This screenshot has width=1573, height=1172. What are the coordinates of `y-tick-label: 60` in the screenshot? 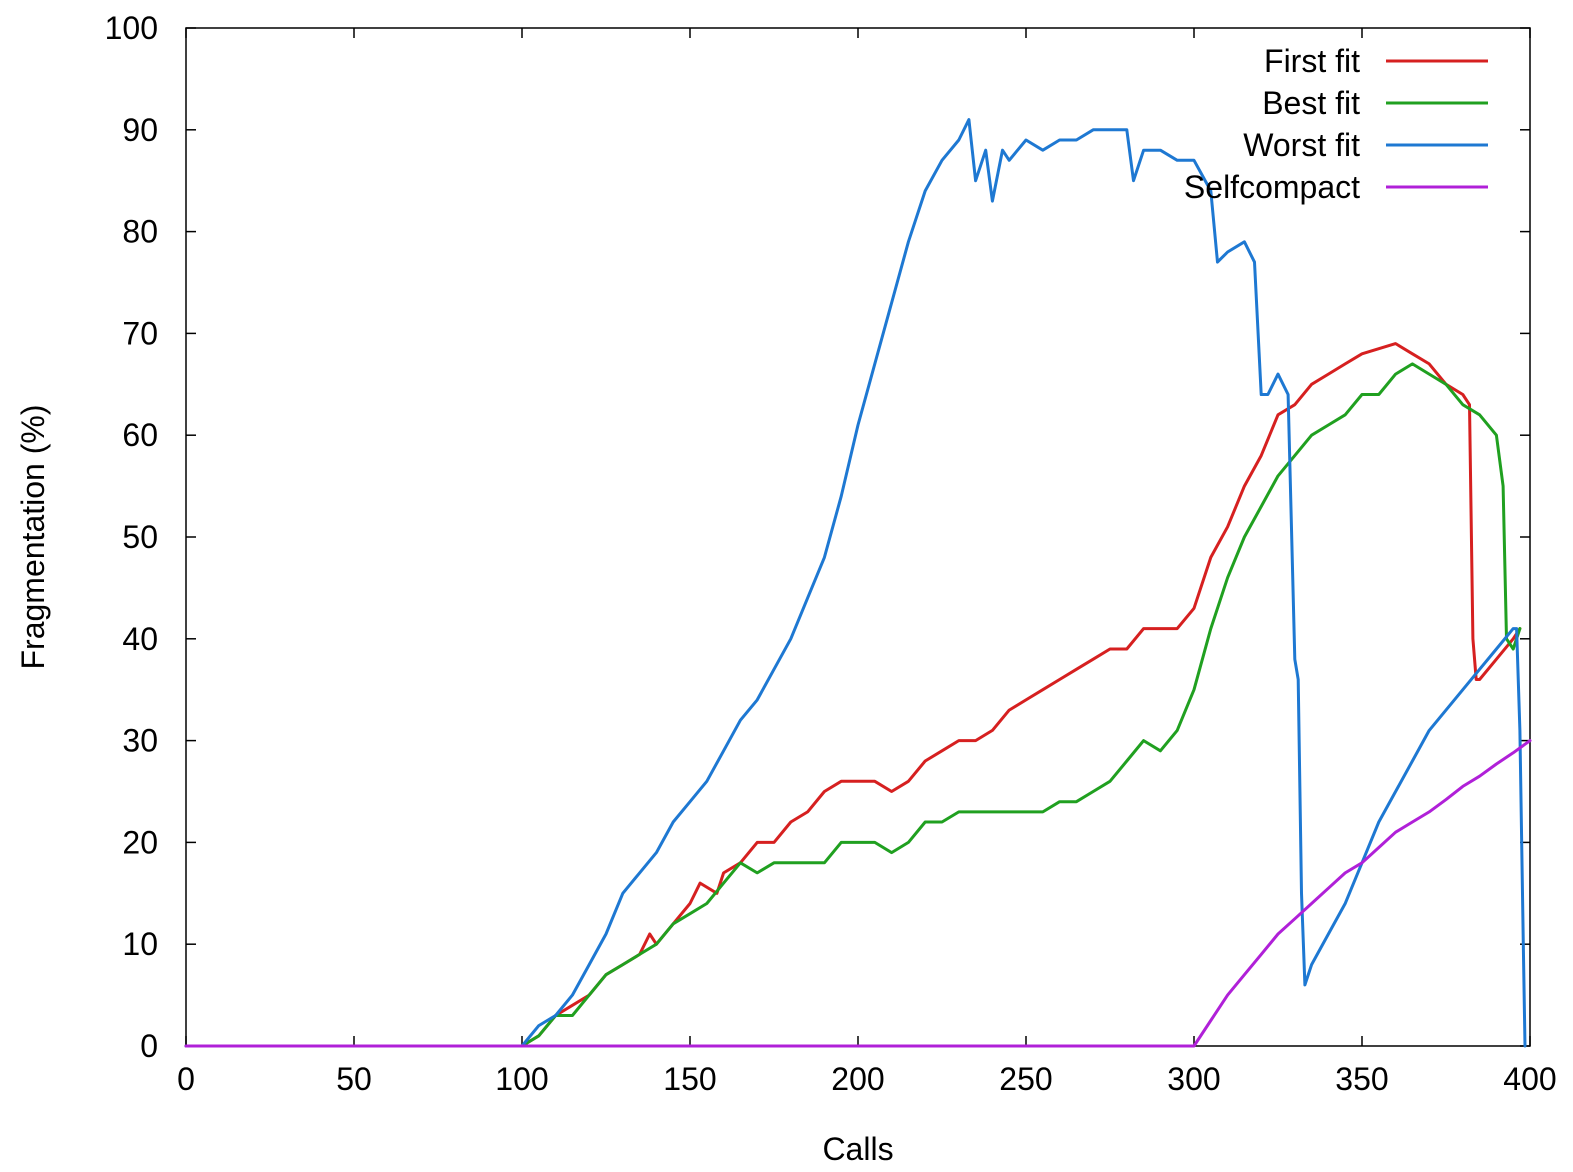 It's located at (140, 435).